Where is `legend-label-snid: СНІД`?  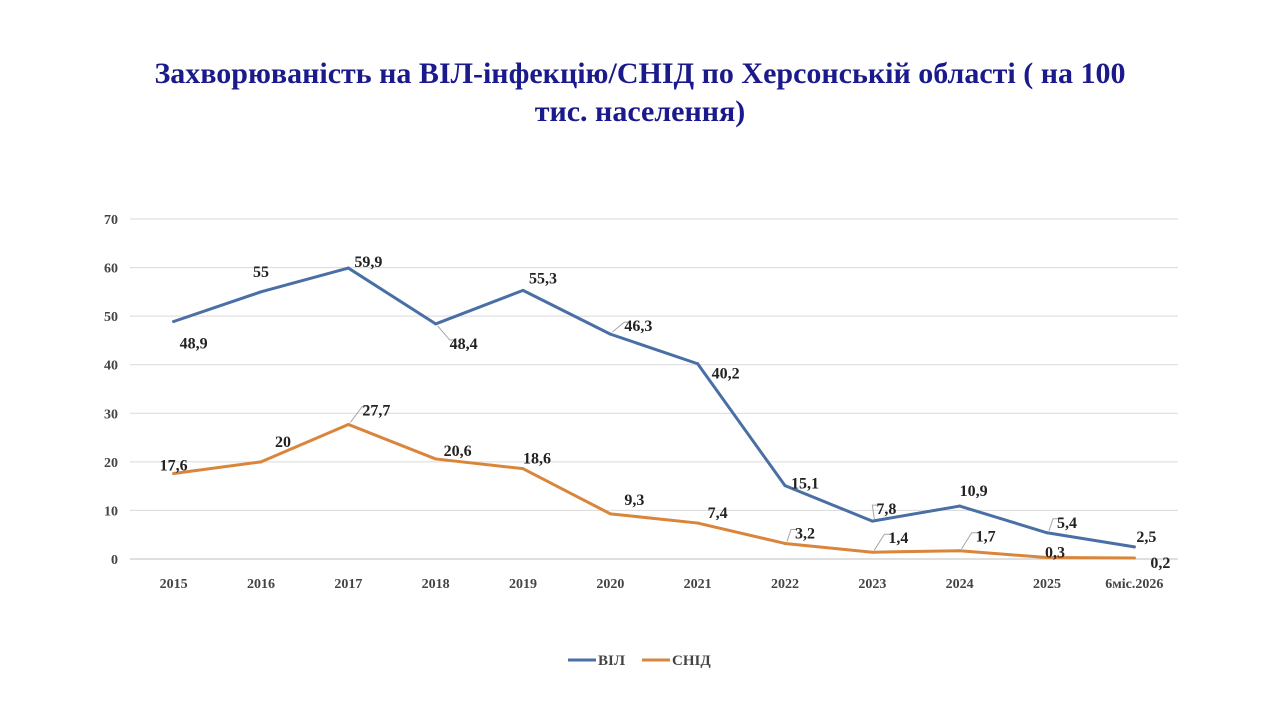
legend-label-snid: СНІД is located at coordinates (691, 661).